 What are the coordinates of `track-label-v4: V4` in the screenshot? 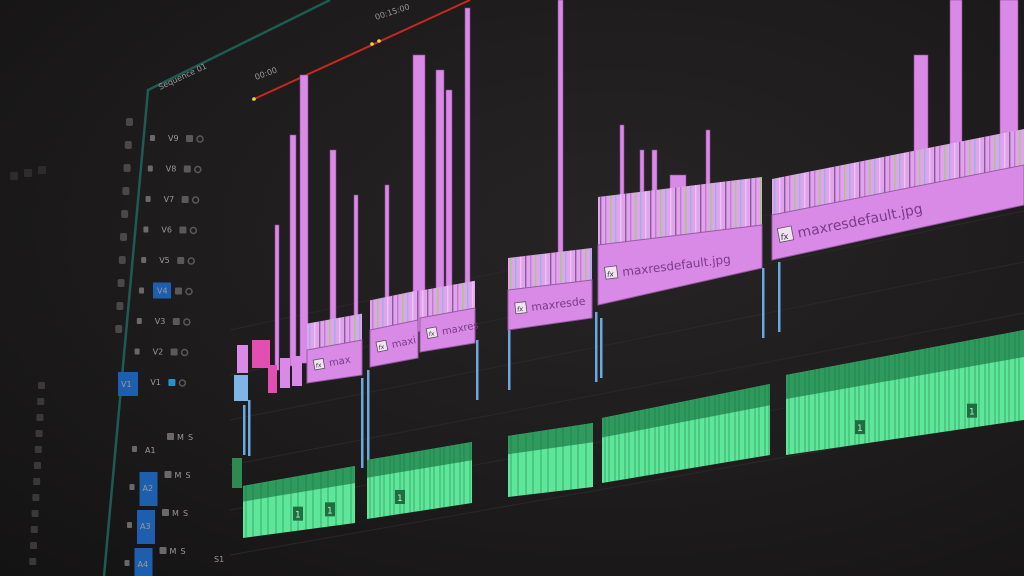 It's located at (162, 291).